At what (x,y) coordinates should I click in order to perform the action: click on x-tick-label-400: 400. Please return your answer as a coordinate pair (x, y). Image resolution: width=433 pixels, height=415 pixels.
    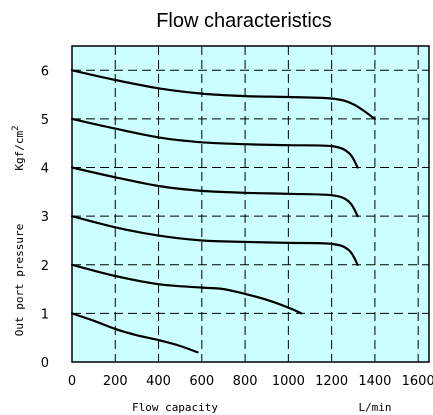
    Looking at the image, I should click on (158, 381).